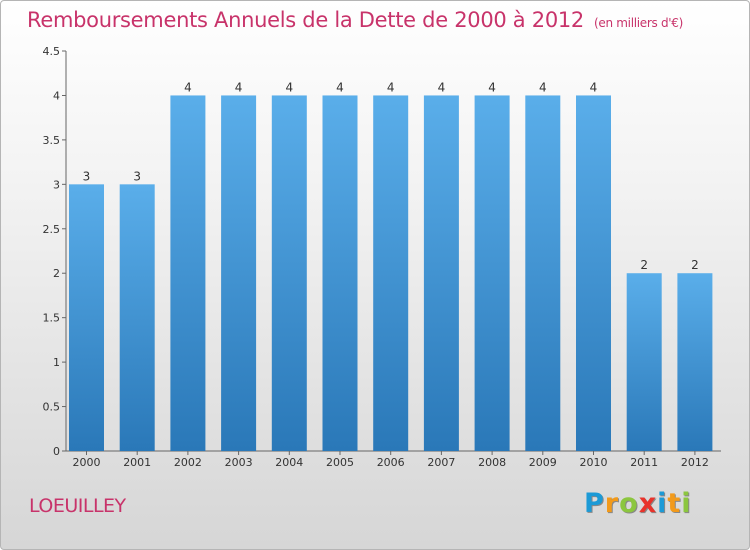 Image resolution: width=750 pixels, height=550 pixels. Describe the element at coordinates (56, 184) in the screenshot. I see `y-tick-label: 3` at that location.